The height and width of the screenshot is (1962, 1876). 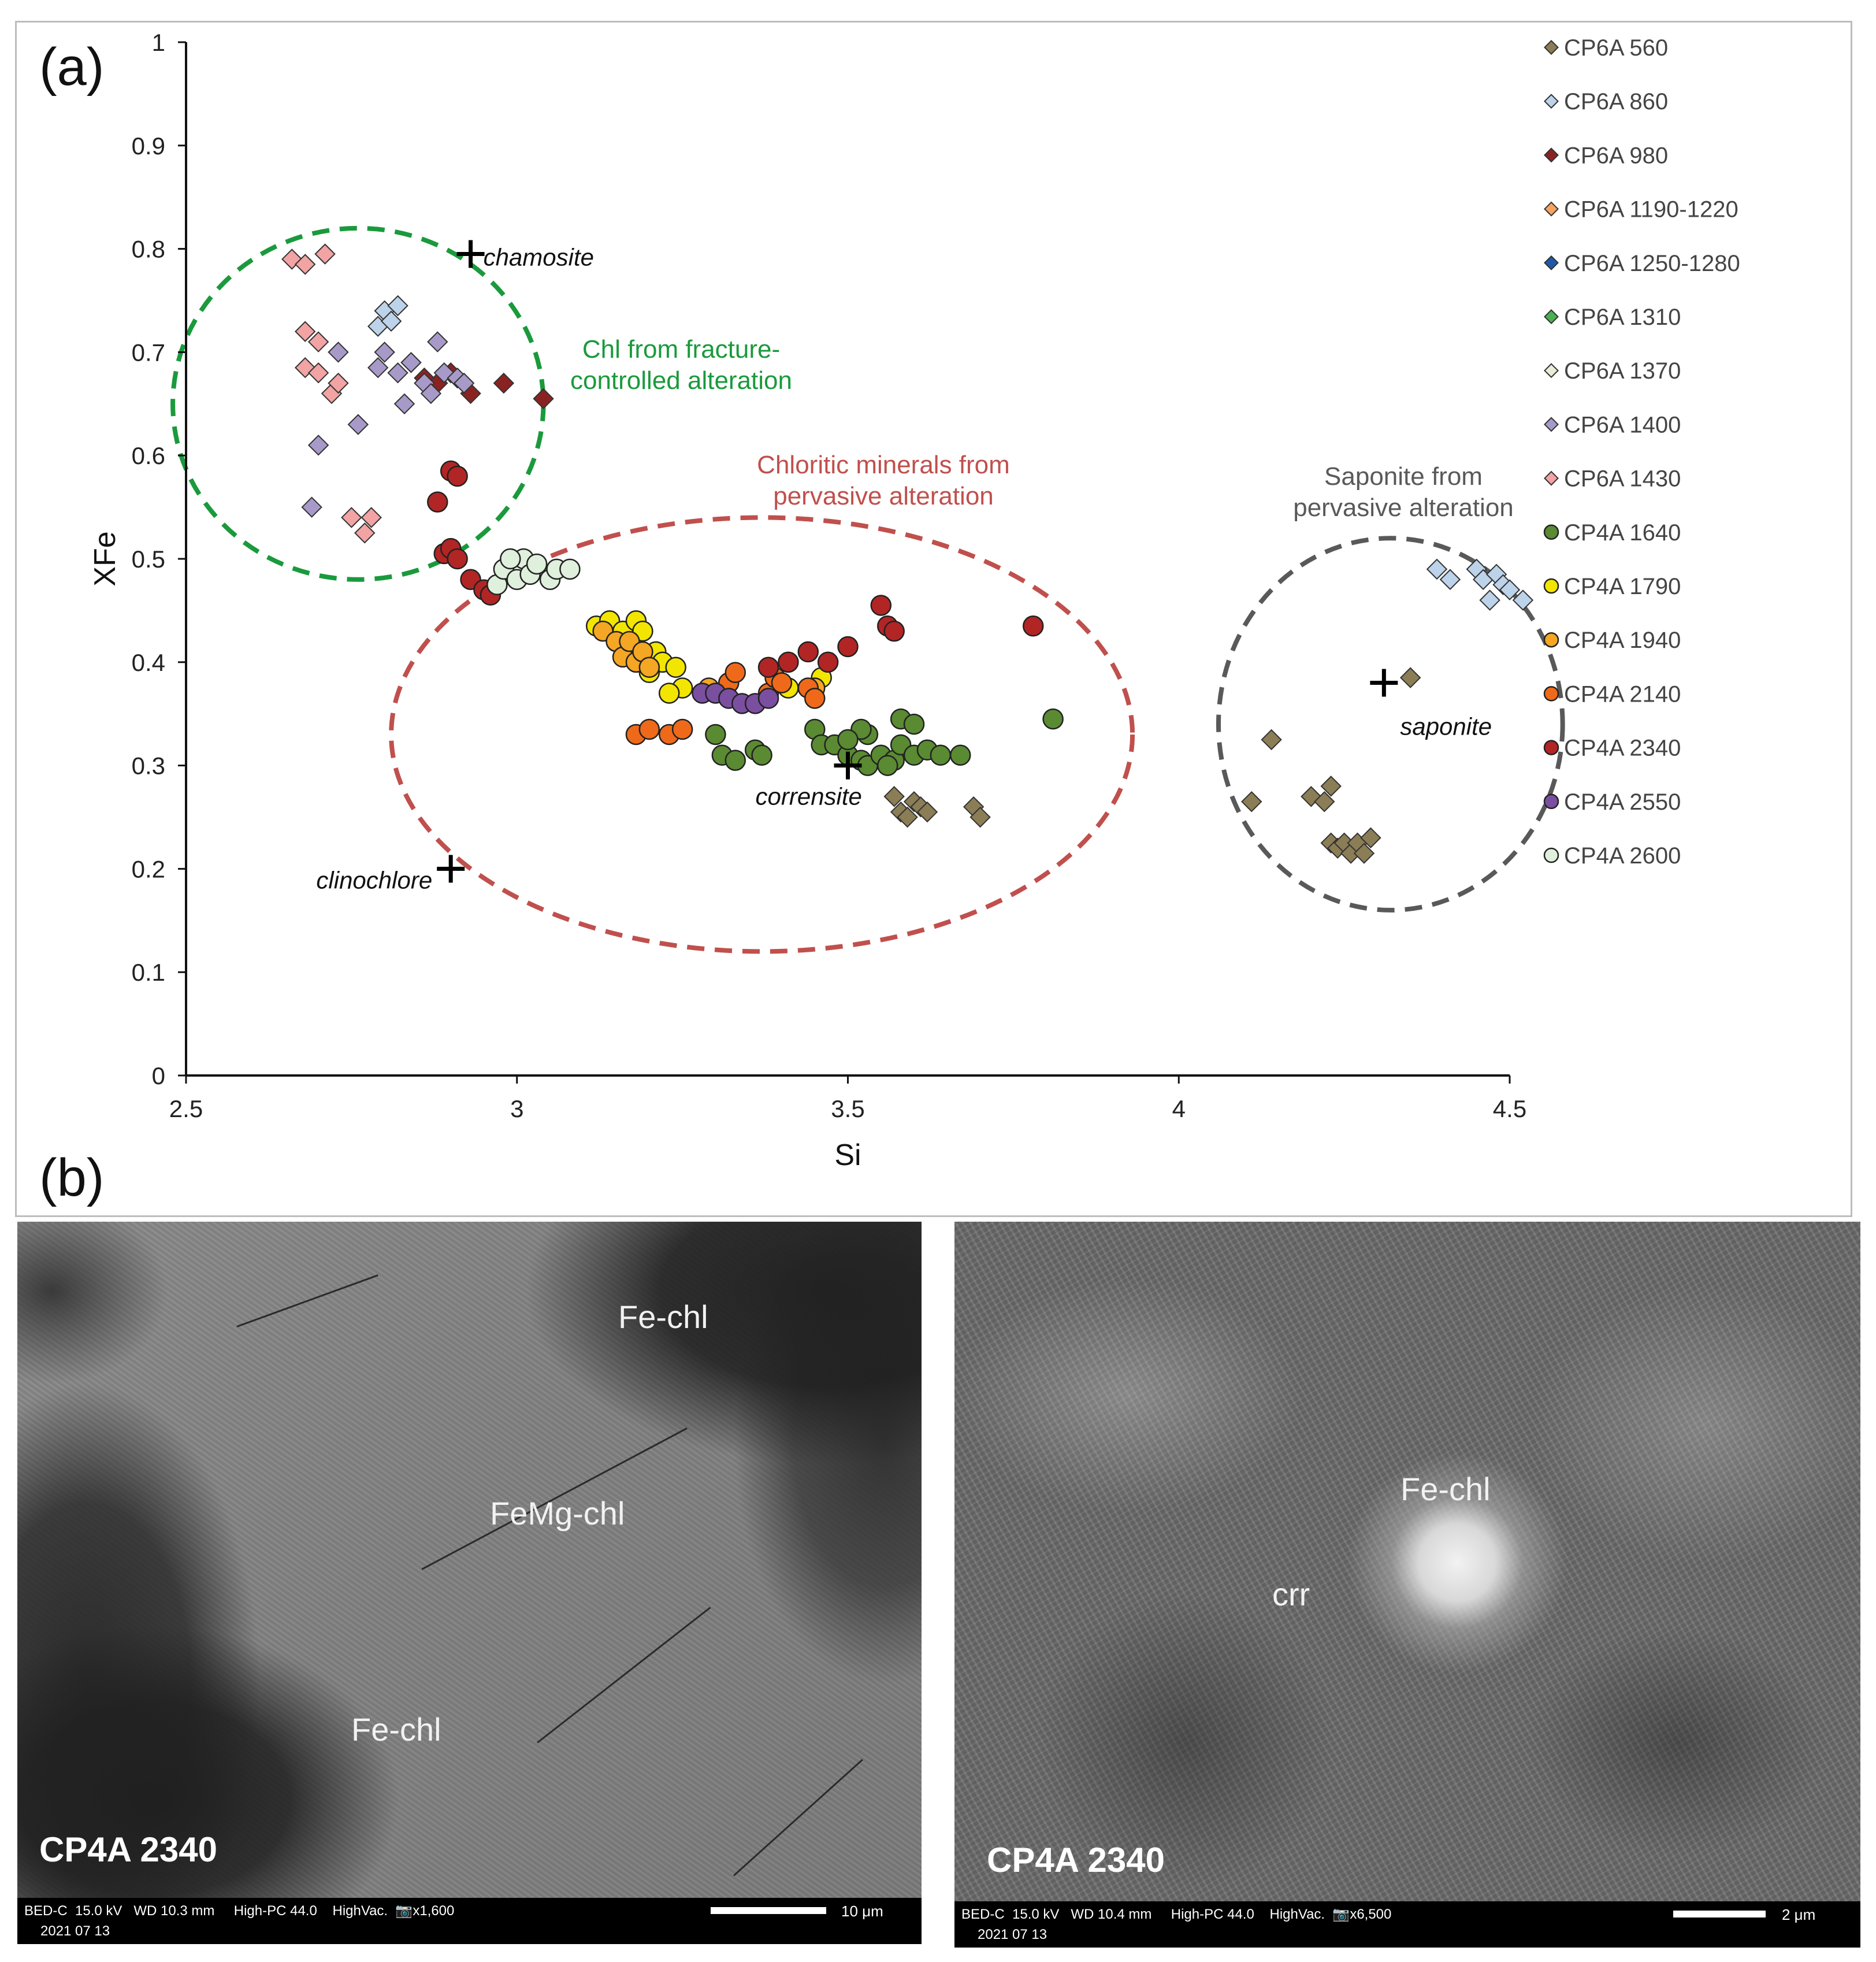 I want to click on x-tick-label: 4, so click(x=1179, y=1108).